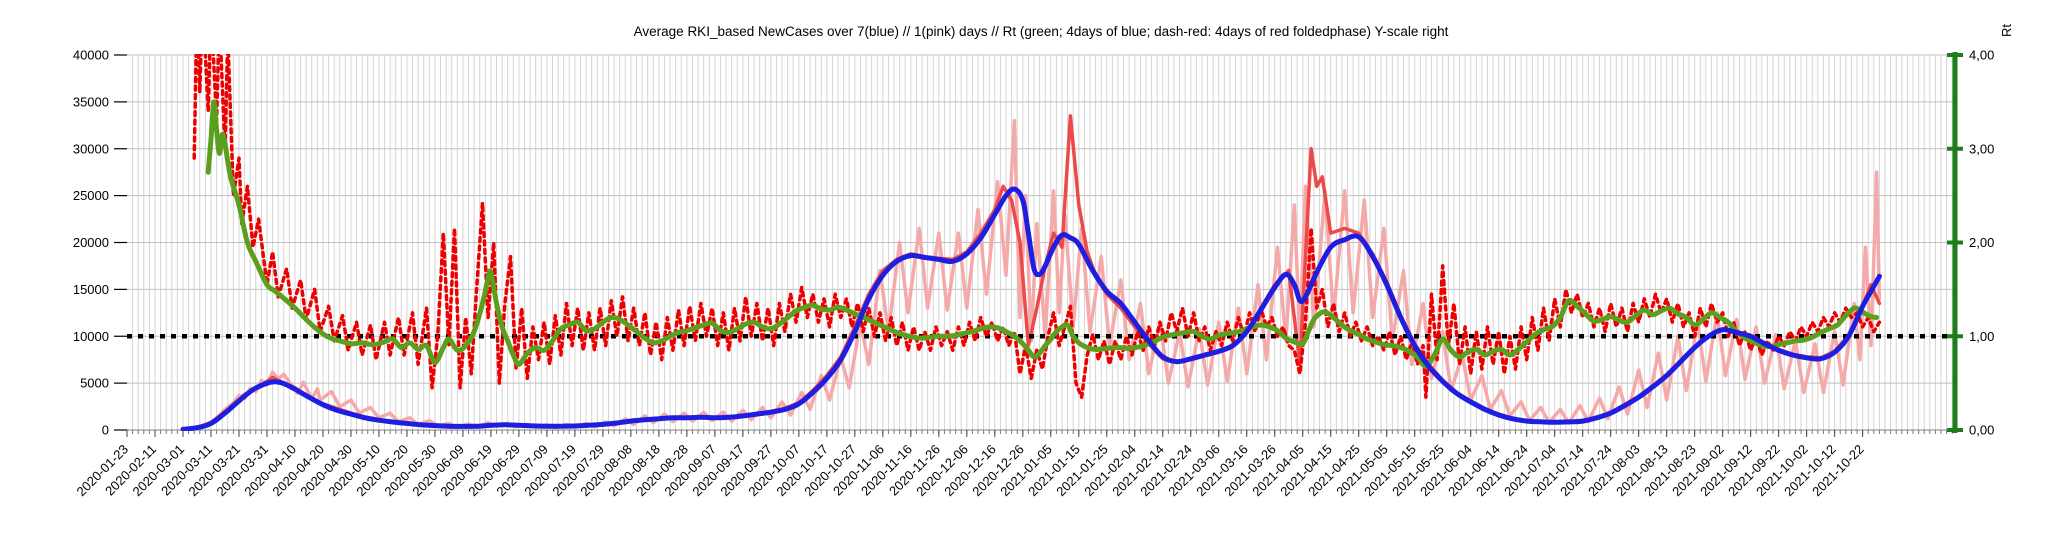  I want to click on left-axis: 40000 35000 30000 25000 20000 15000 10000 5000 0, so click(100, 243).